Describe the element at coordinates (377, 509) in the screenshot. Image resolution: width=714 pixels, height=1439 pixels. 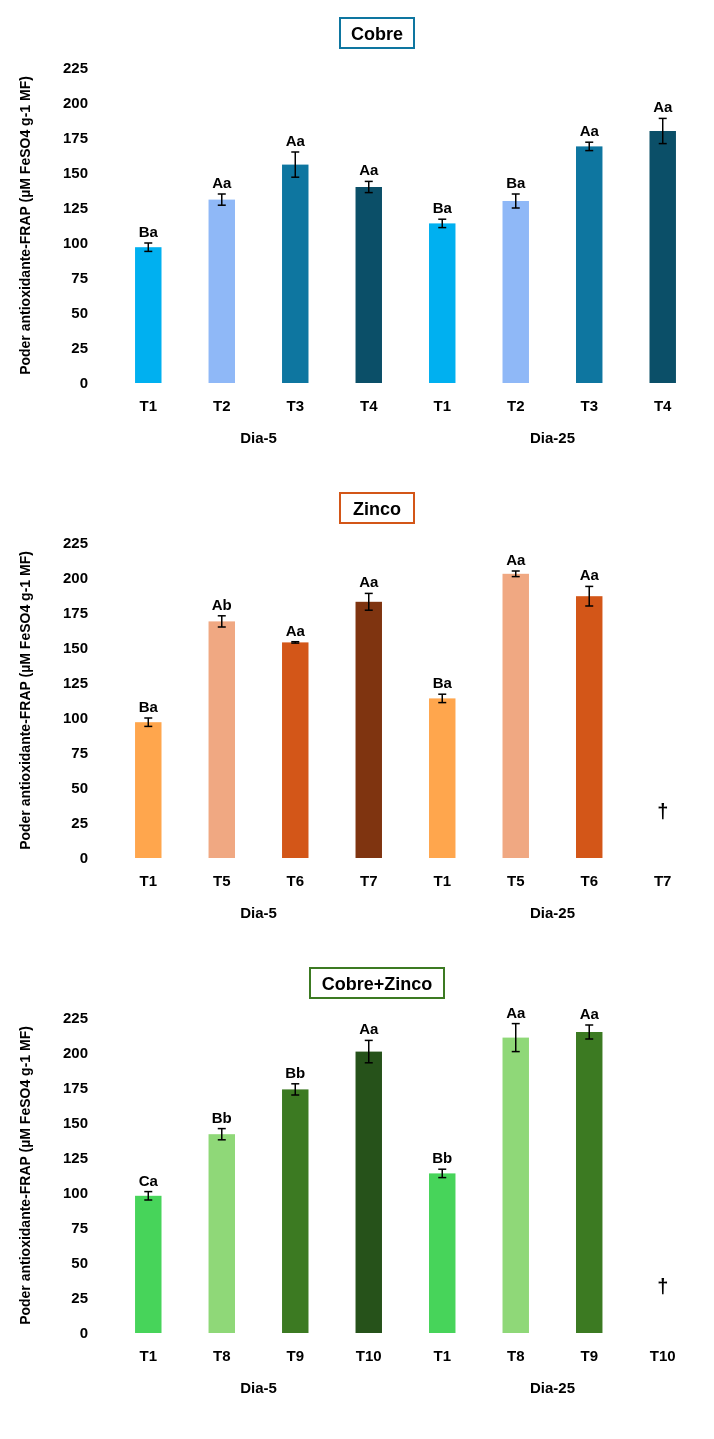
I see `chart-title: Zinco` at that location.